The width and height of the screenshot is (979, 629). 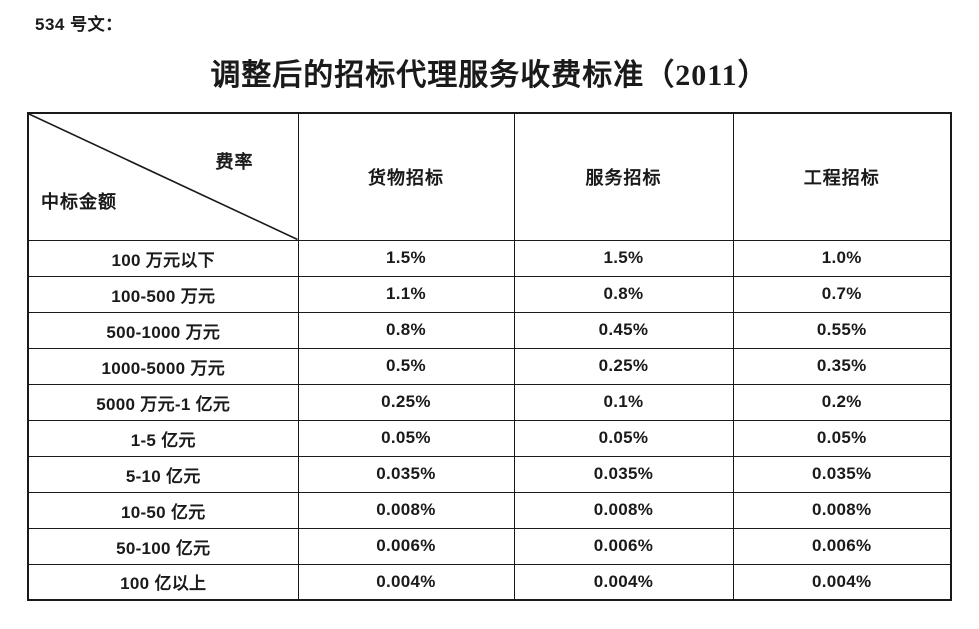 I want to click on rate-value-cell: 0.7%, so click(x=842, y=294).